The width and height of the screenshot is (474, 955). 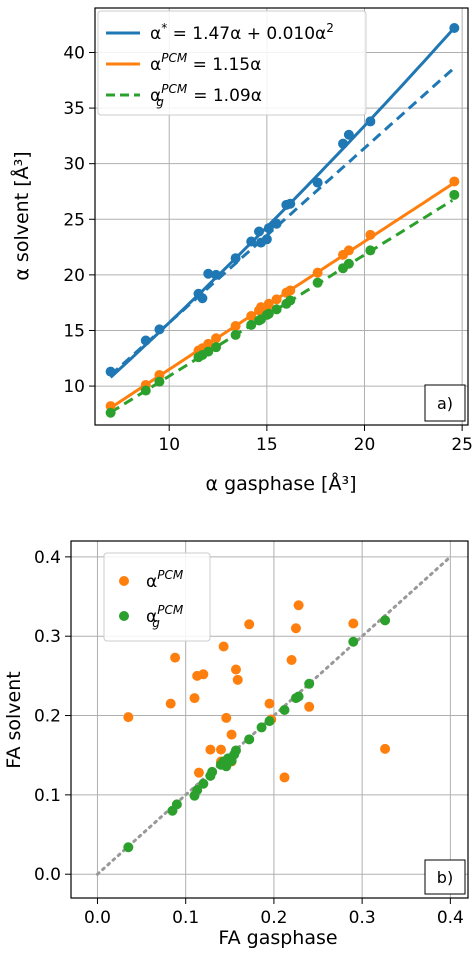 What do you see at coordinates (462, 445) in the screenshot?
I see `x-tick-label: 25` at bounding box center [462, 445].